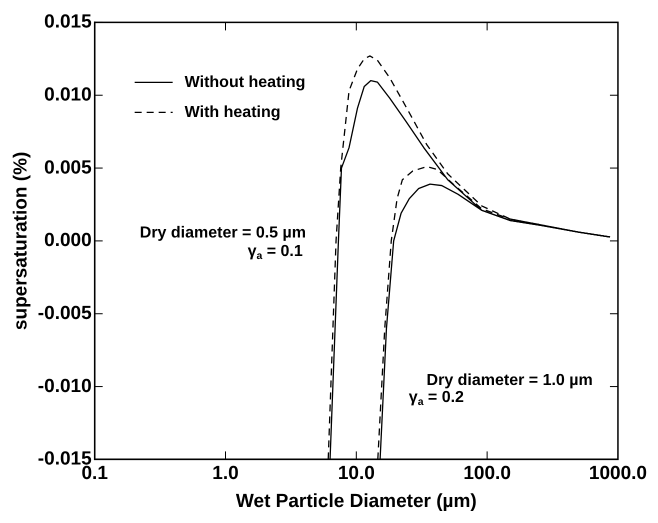 This screenshot has height=523, width=658. Describe the element at coordinates (223, 233) in the screenshot. I see `annotation: Dry diameter = 0.5 µm` at that location.